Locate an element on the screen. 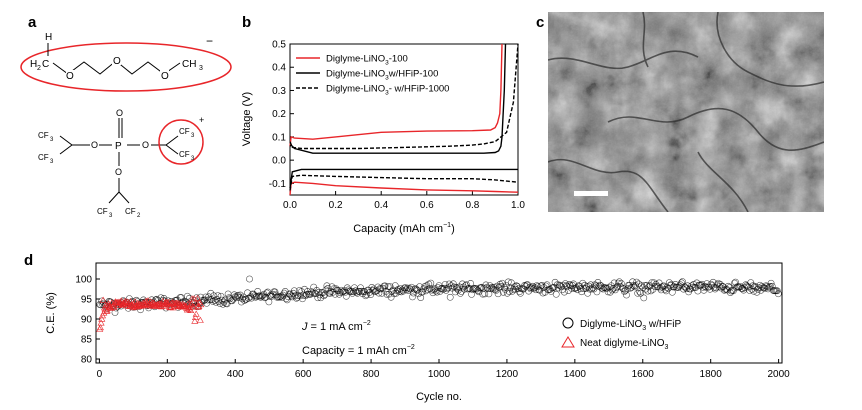 This screenshot has width=862, height=410. ce-annotation-capacity-sup: −2 is located at coordinates (411, 347).